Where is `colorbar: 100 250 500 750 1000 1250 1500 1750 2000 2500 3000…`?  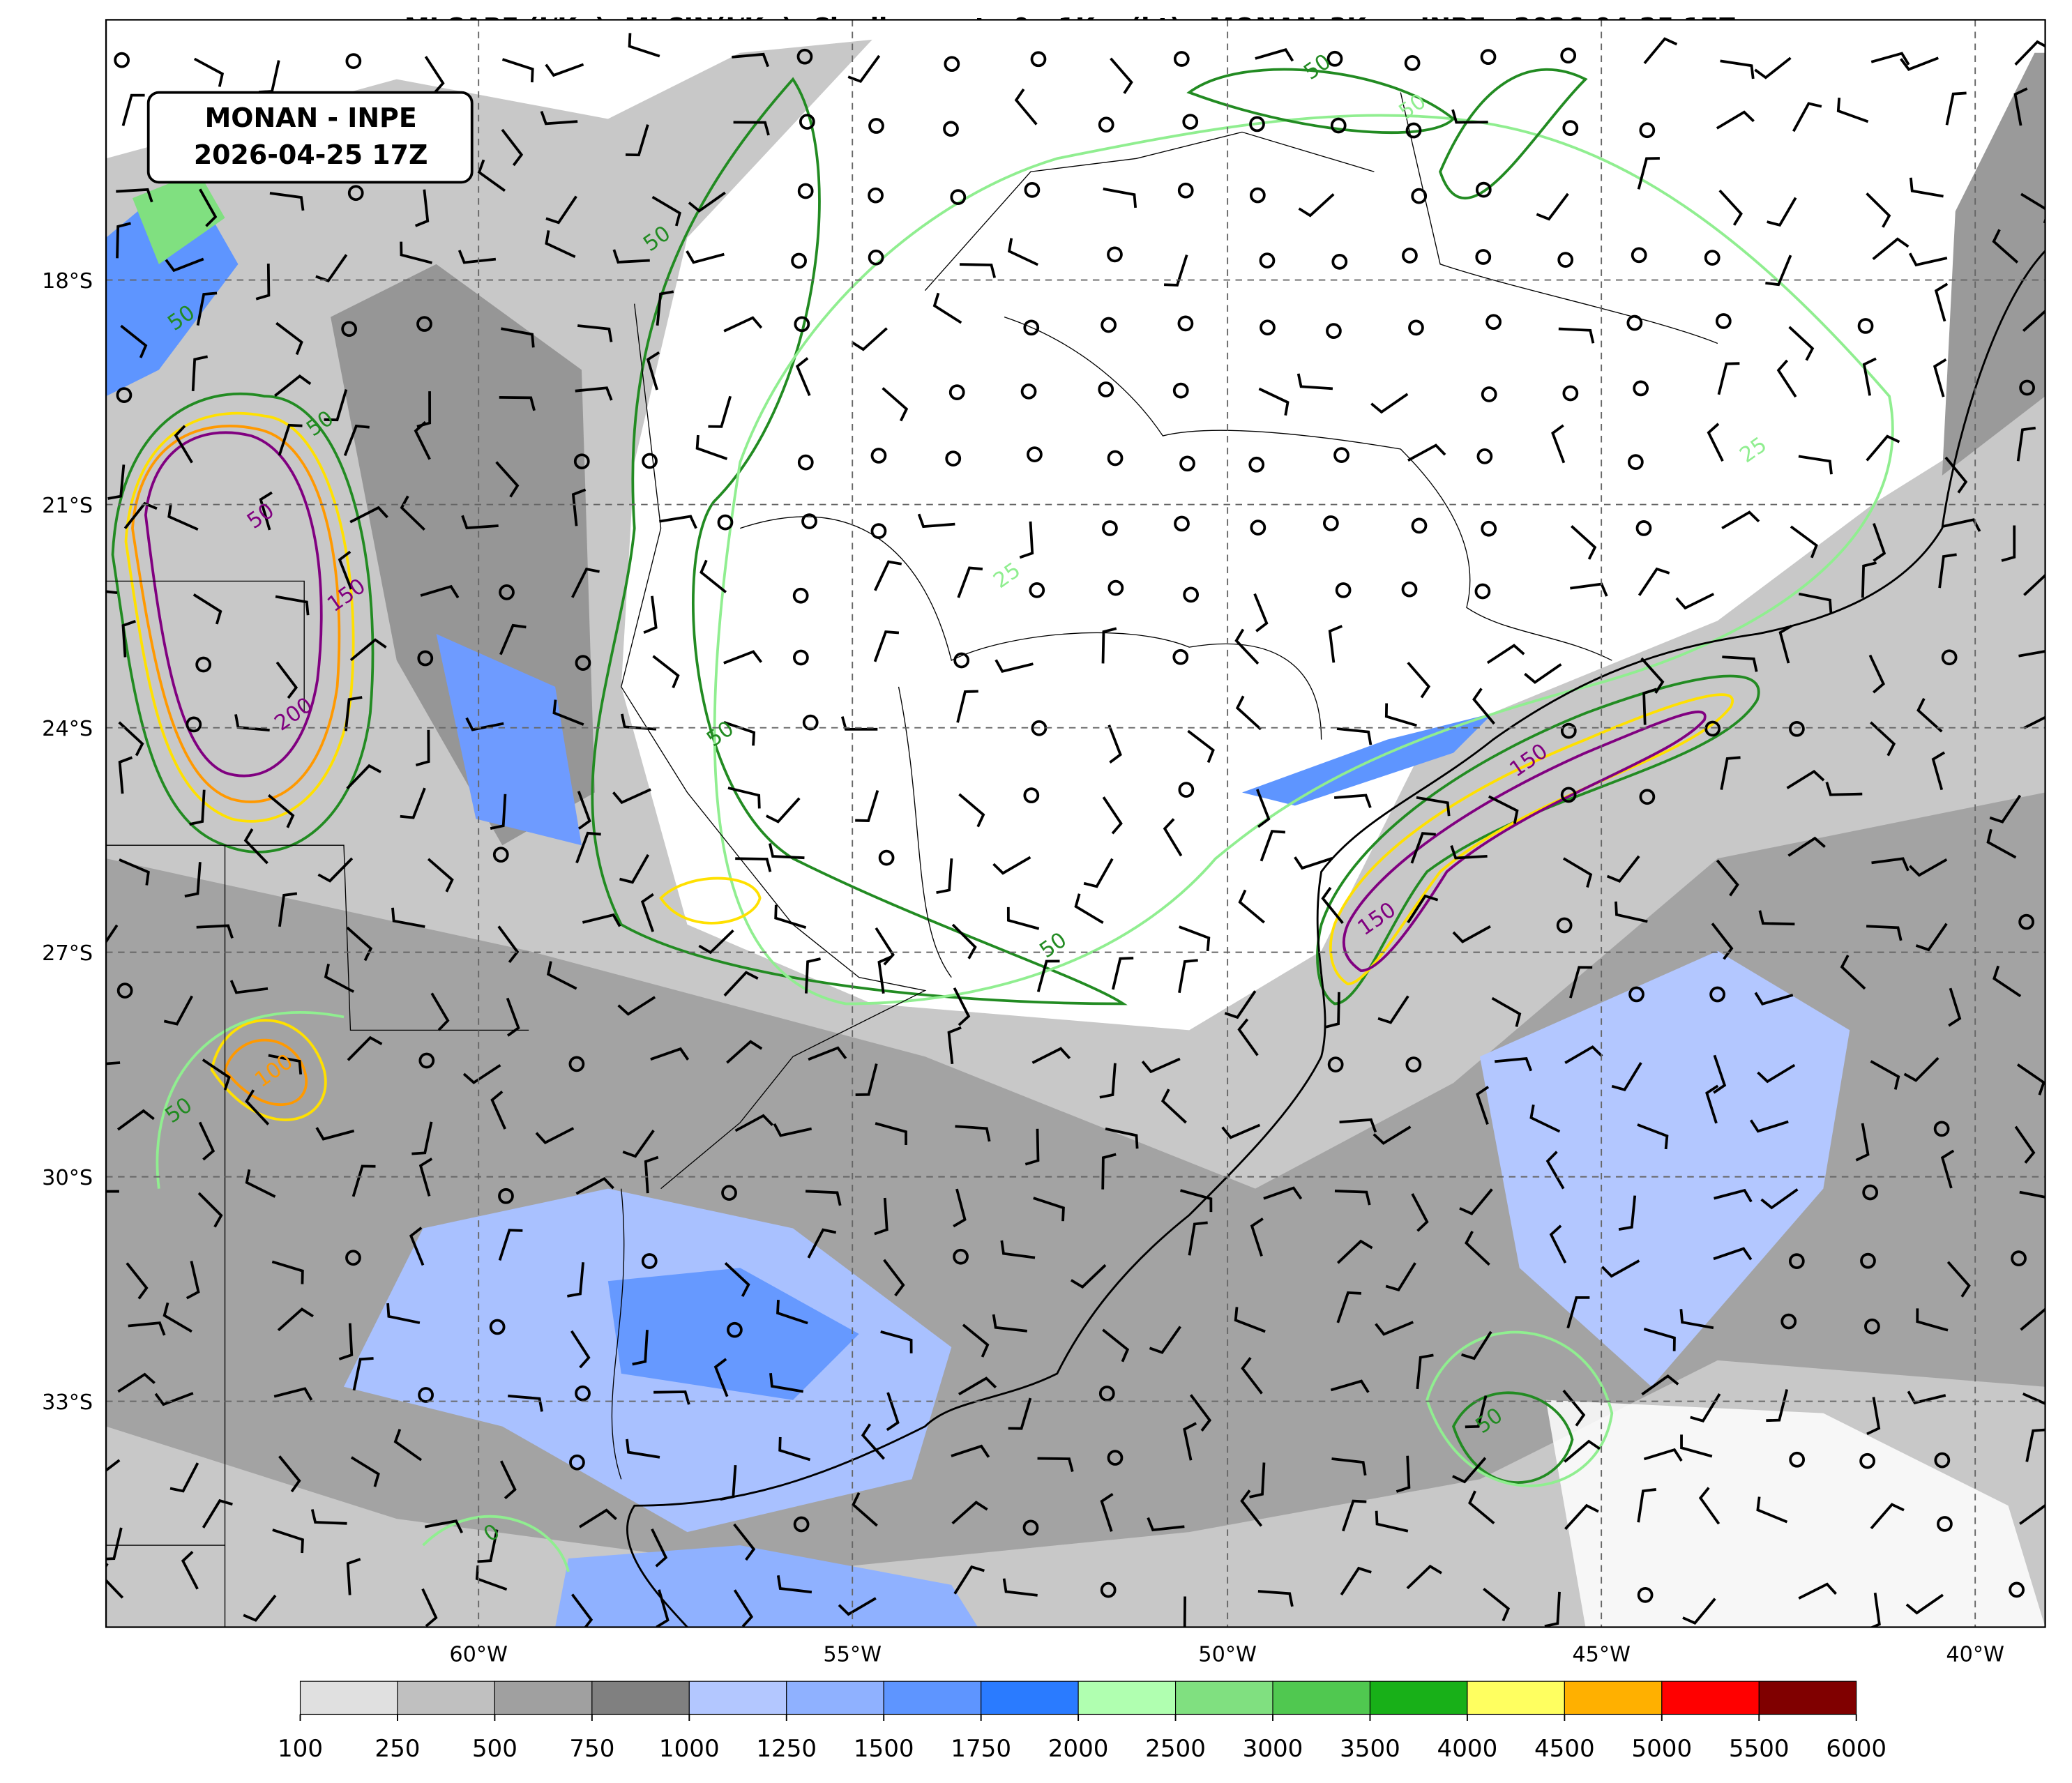 colorbar: 100 250 500 750 1000 1250 1500 1750 2000 2500 3000… is located at coordinates (1082, 1721).